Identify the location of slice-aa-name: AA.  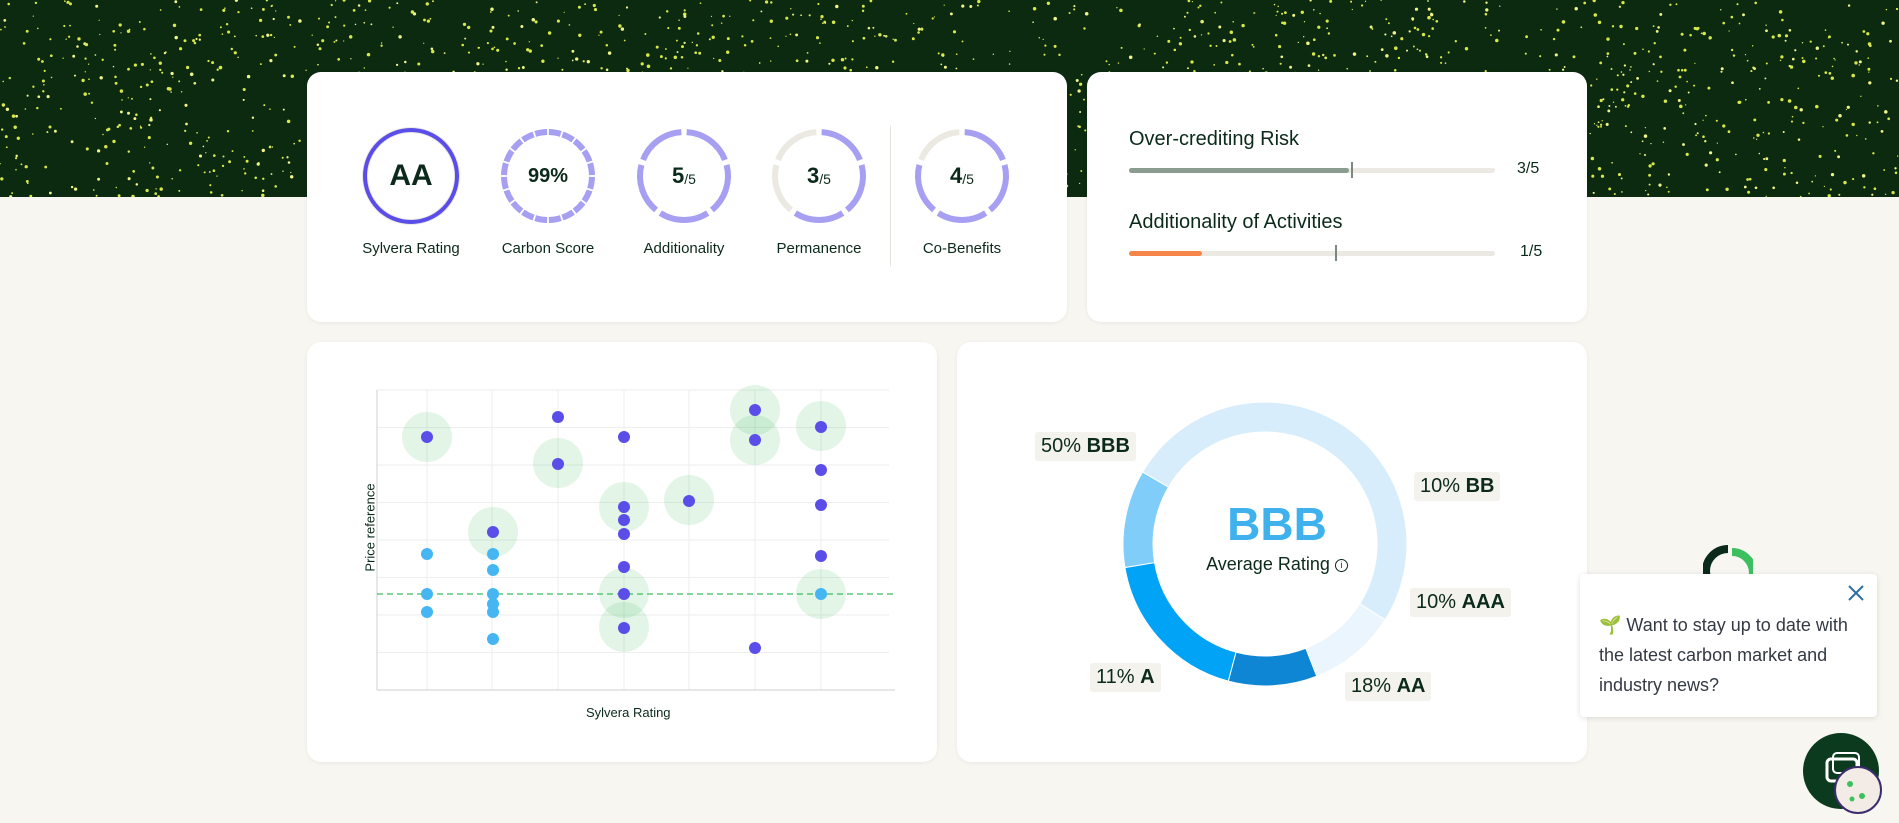
(1411, 686).